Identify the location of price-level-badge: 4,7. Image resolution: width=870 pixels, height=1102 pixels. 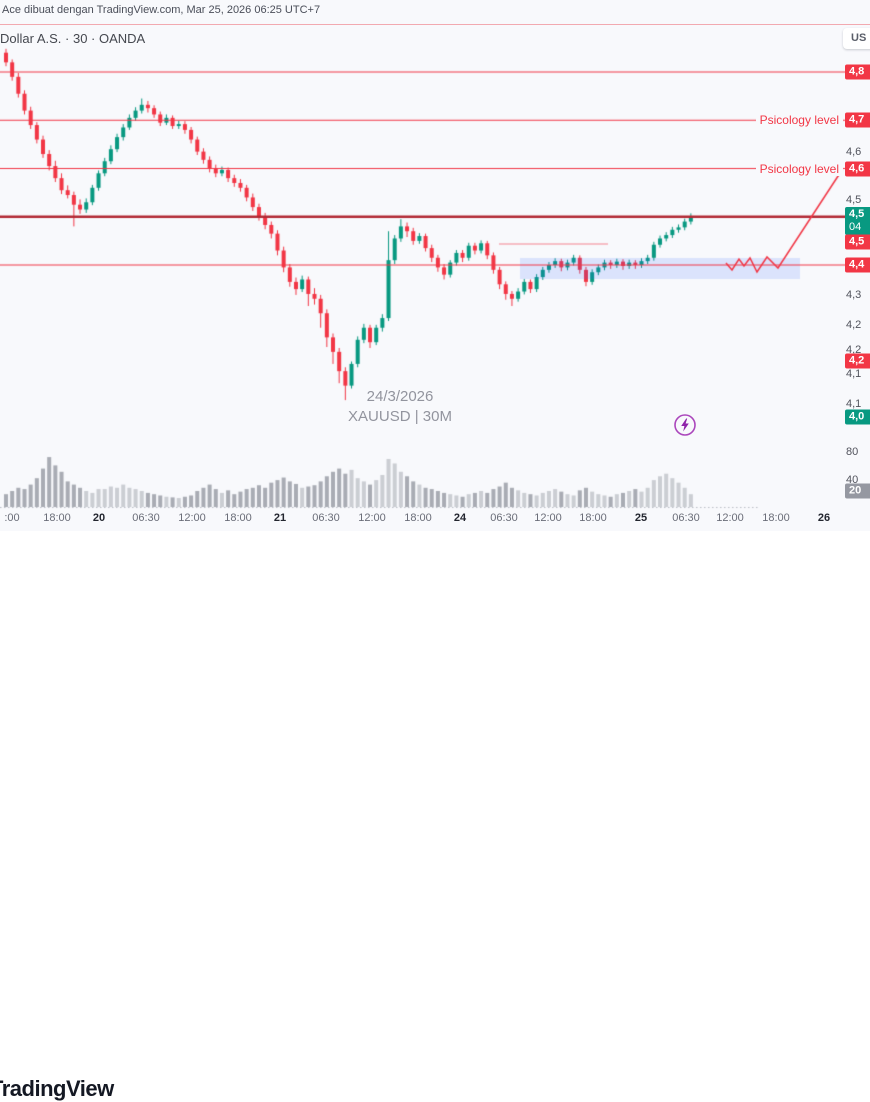
(857, 120).